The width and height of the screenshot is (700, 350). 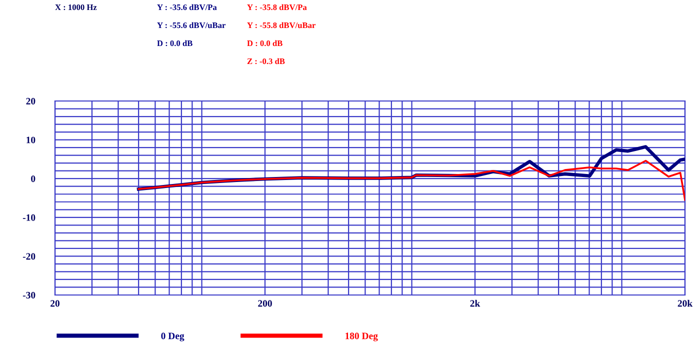 What do you see at coordinates (172, 337) in the screenshot?
I see `text: 0 Deg` at bounding box center [172, 337].